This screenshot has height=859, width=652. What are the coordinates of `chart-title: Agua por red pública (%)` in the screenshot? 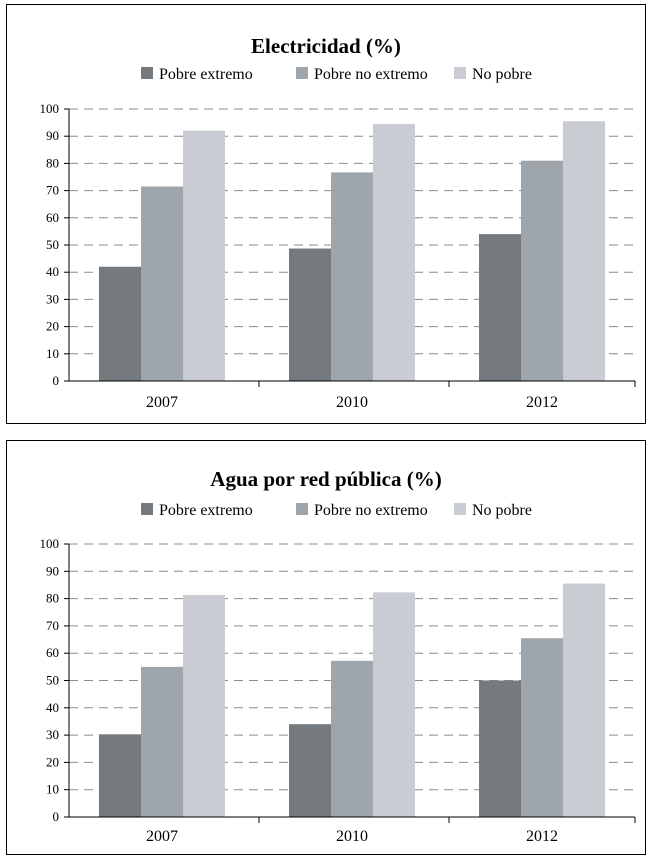 It's located at (325, 479).